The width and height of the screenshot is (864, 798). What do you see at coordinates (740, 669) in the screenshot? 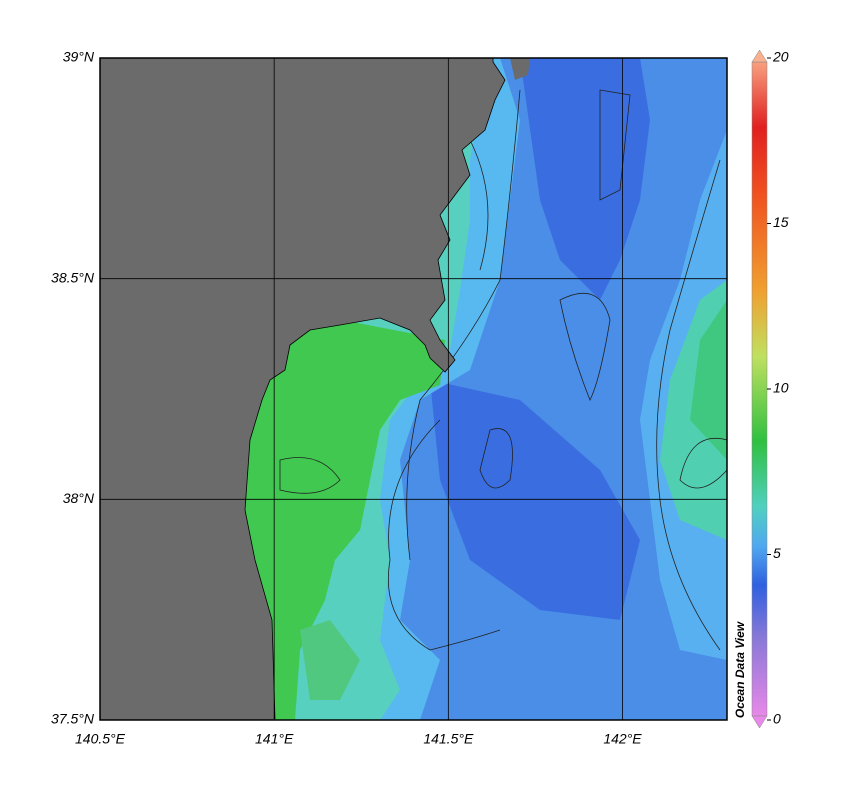
I see `credit: Ocean Data View` at bounding box center [740, 669].